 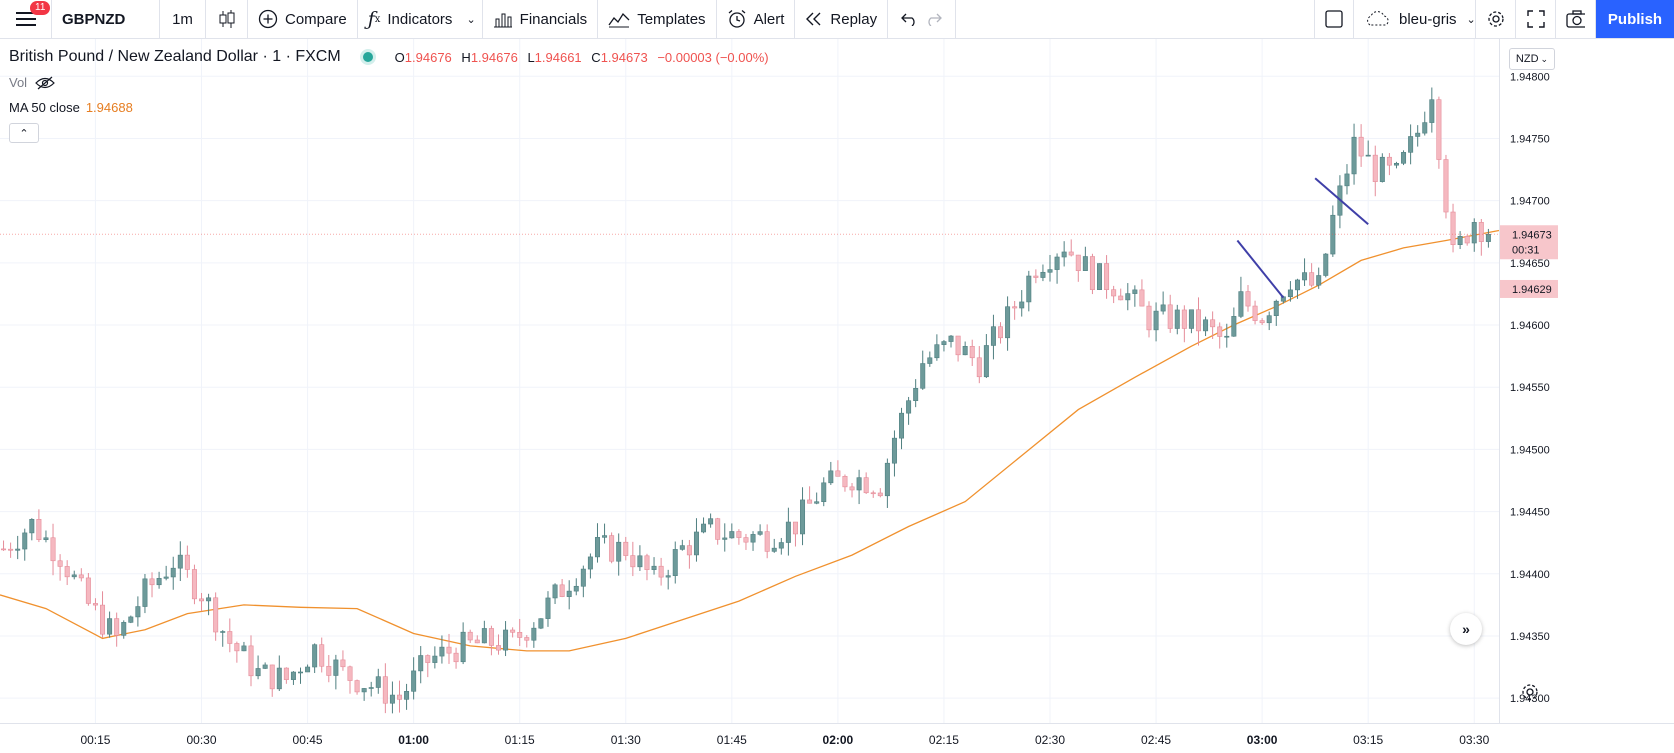 What do you see at coordinates (531, 57) in the screenshot?
I see `low-label: L` at bounding box center [531, 57].